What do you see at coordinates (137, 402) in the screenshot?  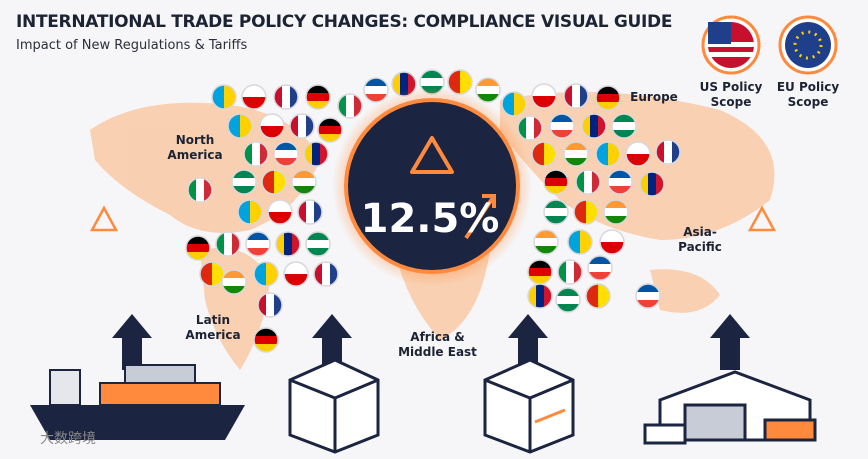 I see `ship` at bounding box center [137, 402].